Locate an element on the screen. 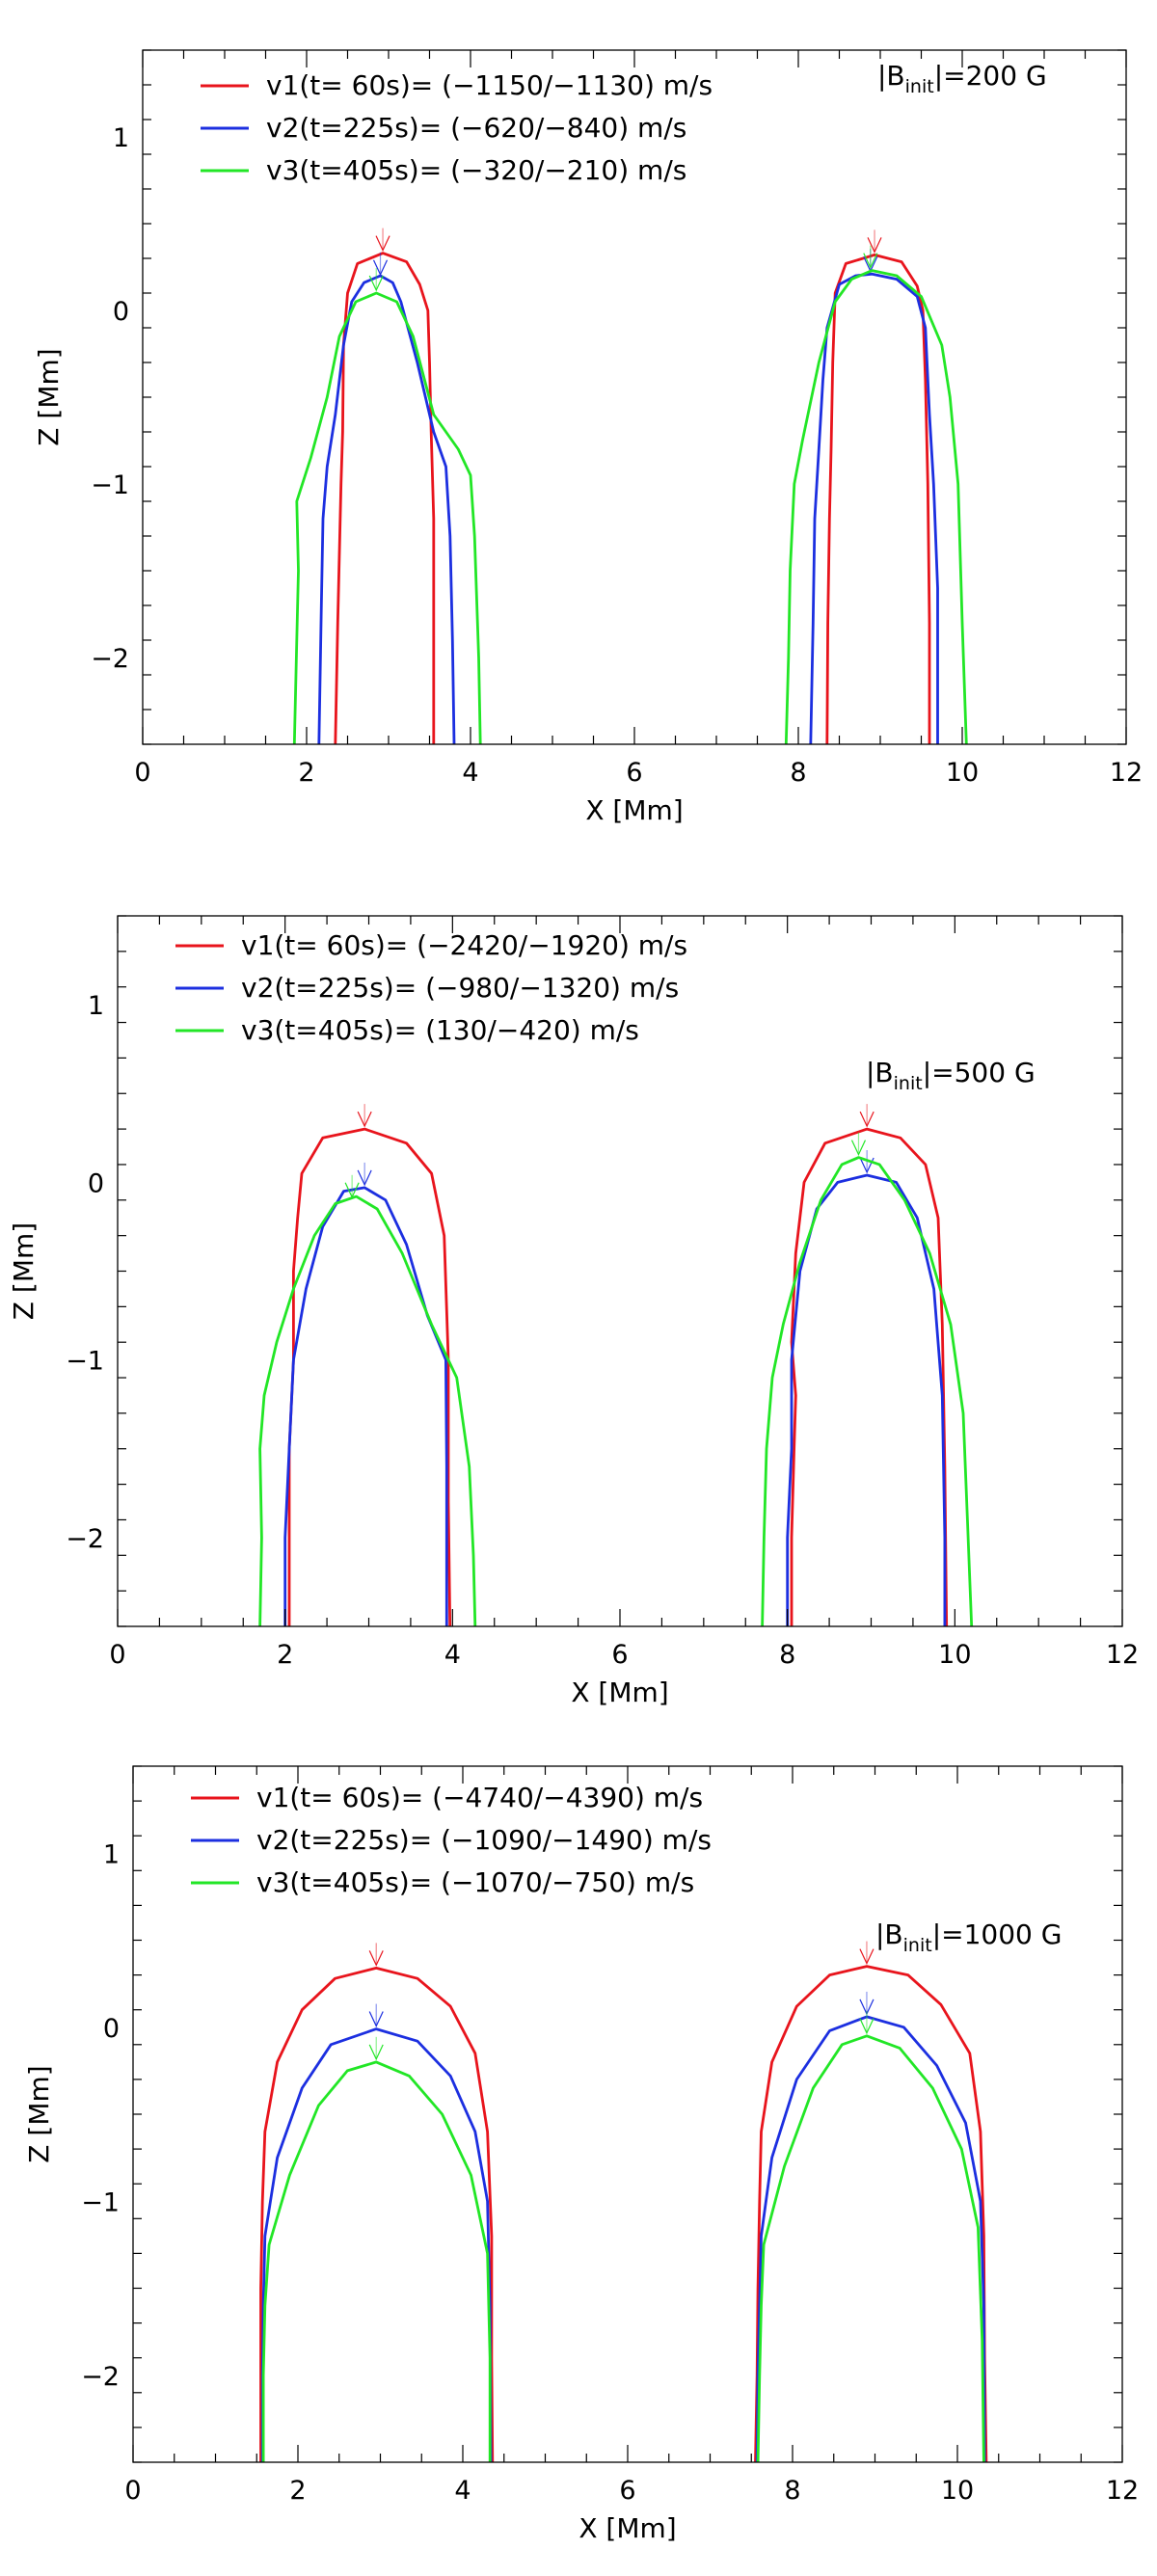  field-strength-annotation: |Binit|=500 G is located at coordinates (951, 1076).